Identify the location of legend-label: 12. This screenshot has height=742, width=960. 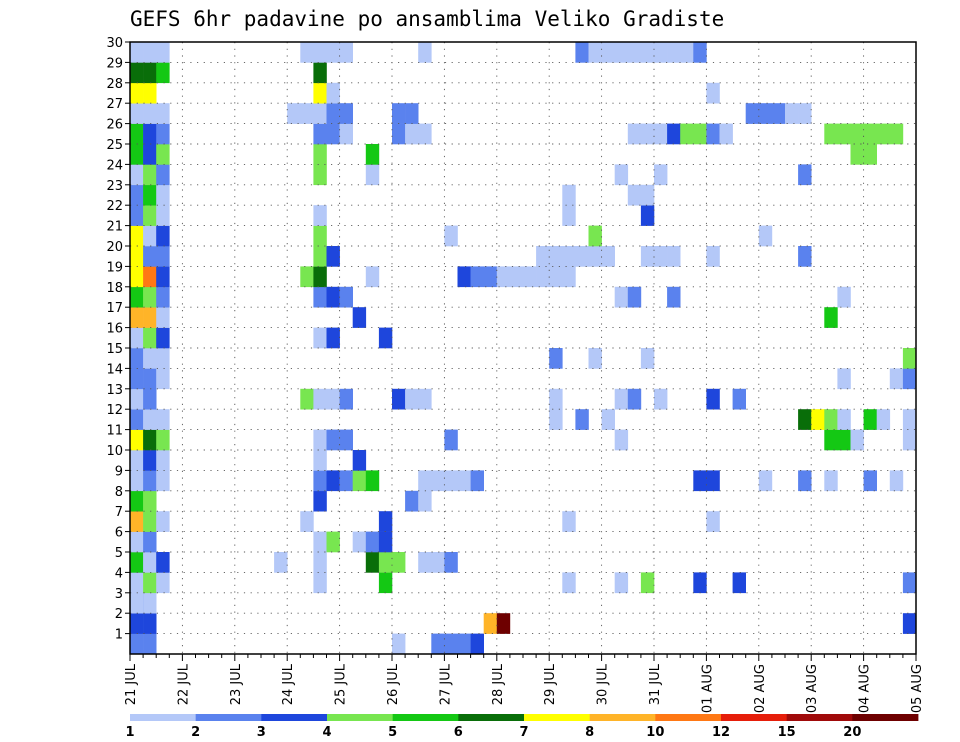
(721, 732).